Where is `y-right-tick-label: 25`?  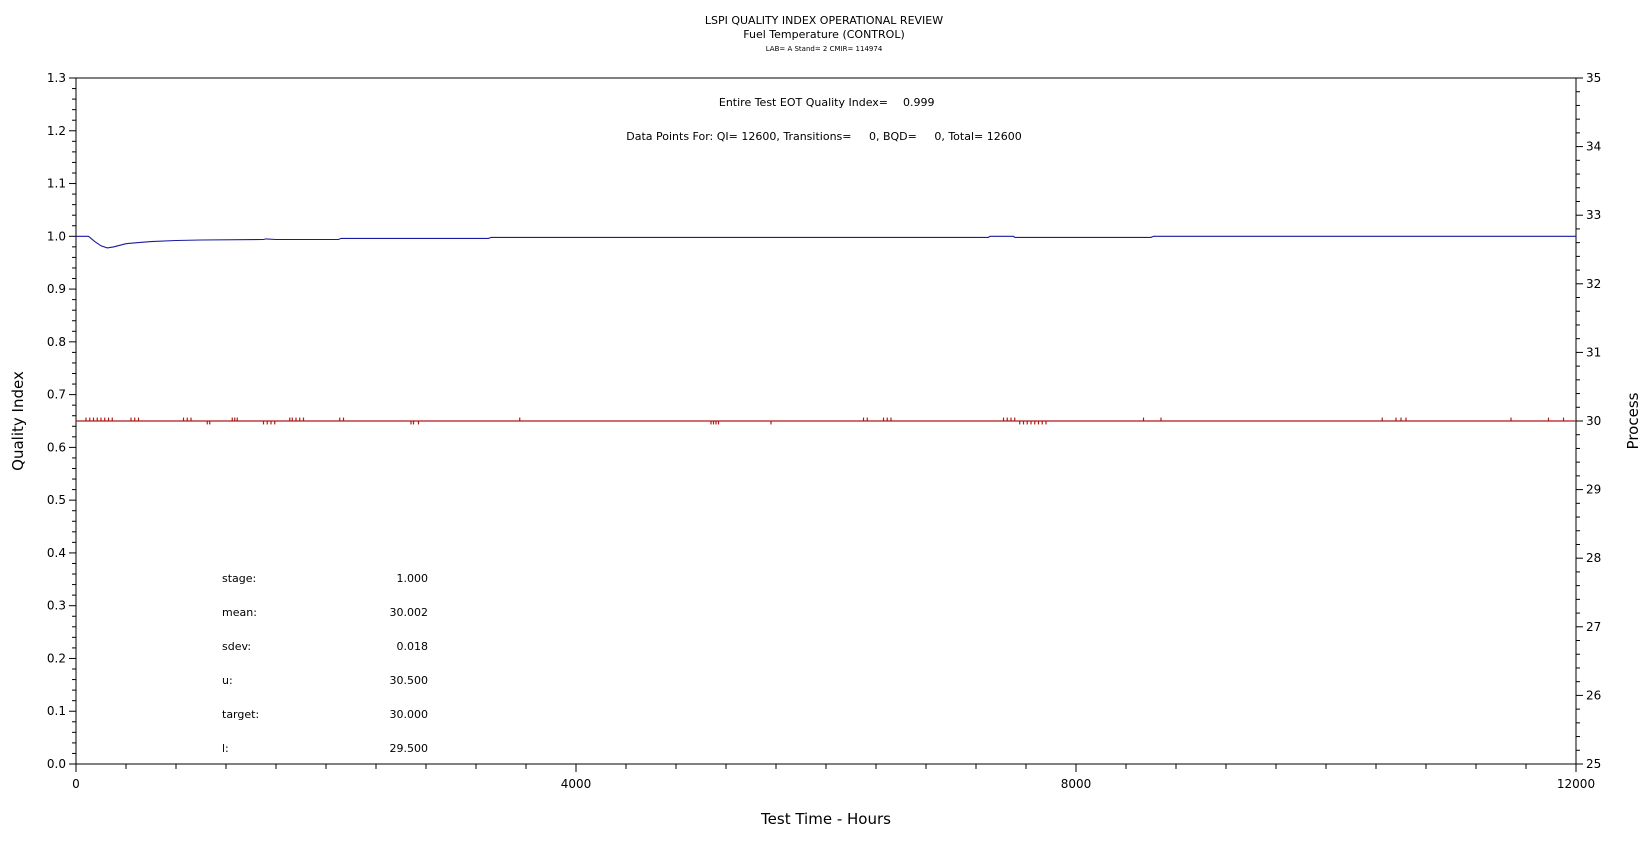
y-right-tick-label: 25 is located at coordinates (1593, 764).